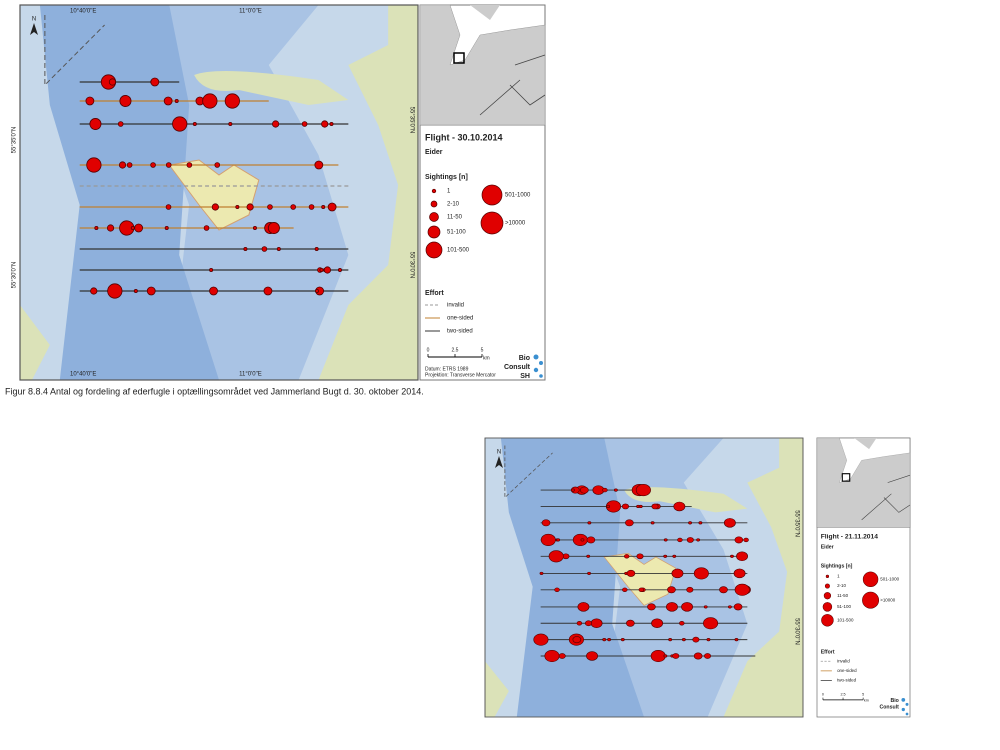 Image resolution: width=1000 pixels, height=750 pixels. Describe the element at coordinates (499, 453) in the screenshot. I see `north-label: N` at that location.